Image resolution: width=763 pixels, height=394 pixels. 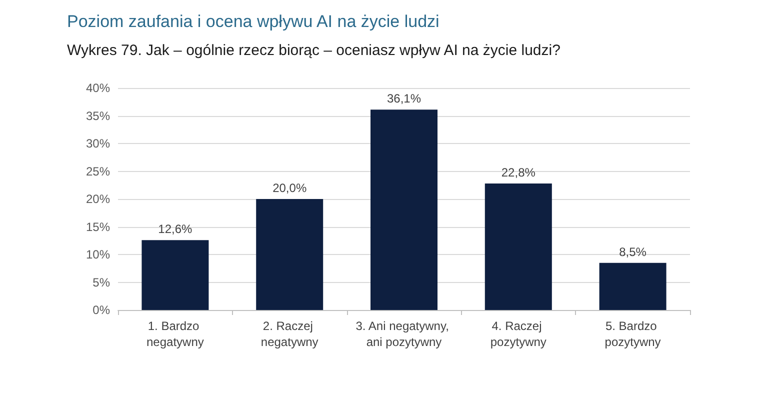 What do you see at coordinates (518, 172) in the screenshot?
I see `data-label: 22,8%` at bounding box center [518, 172].